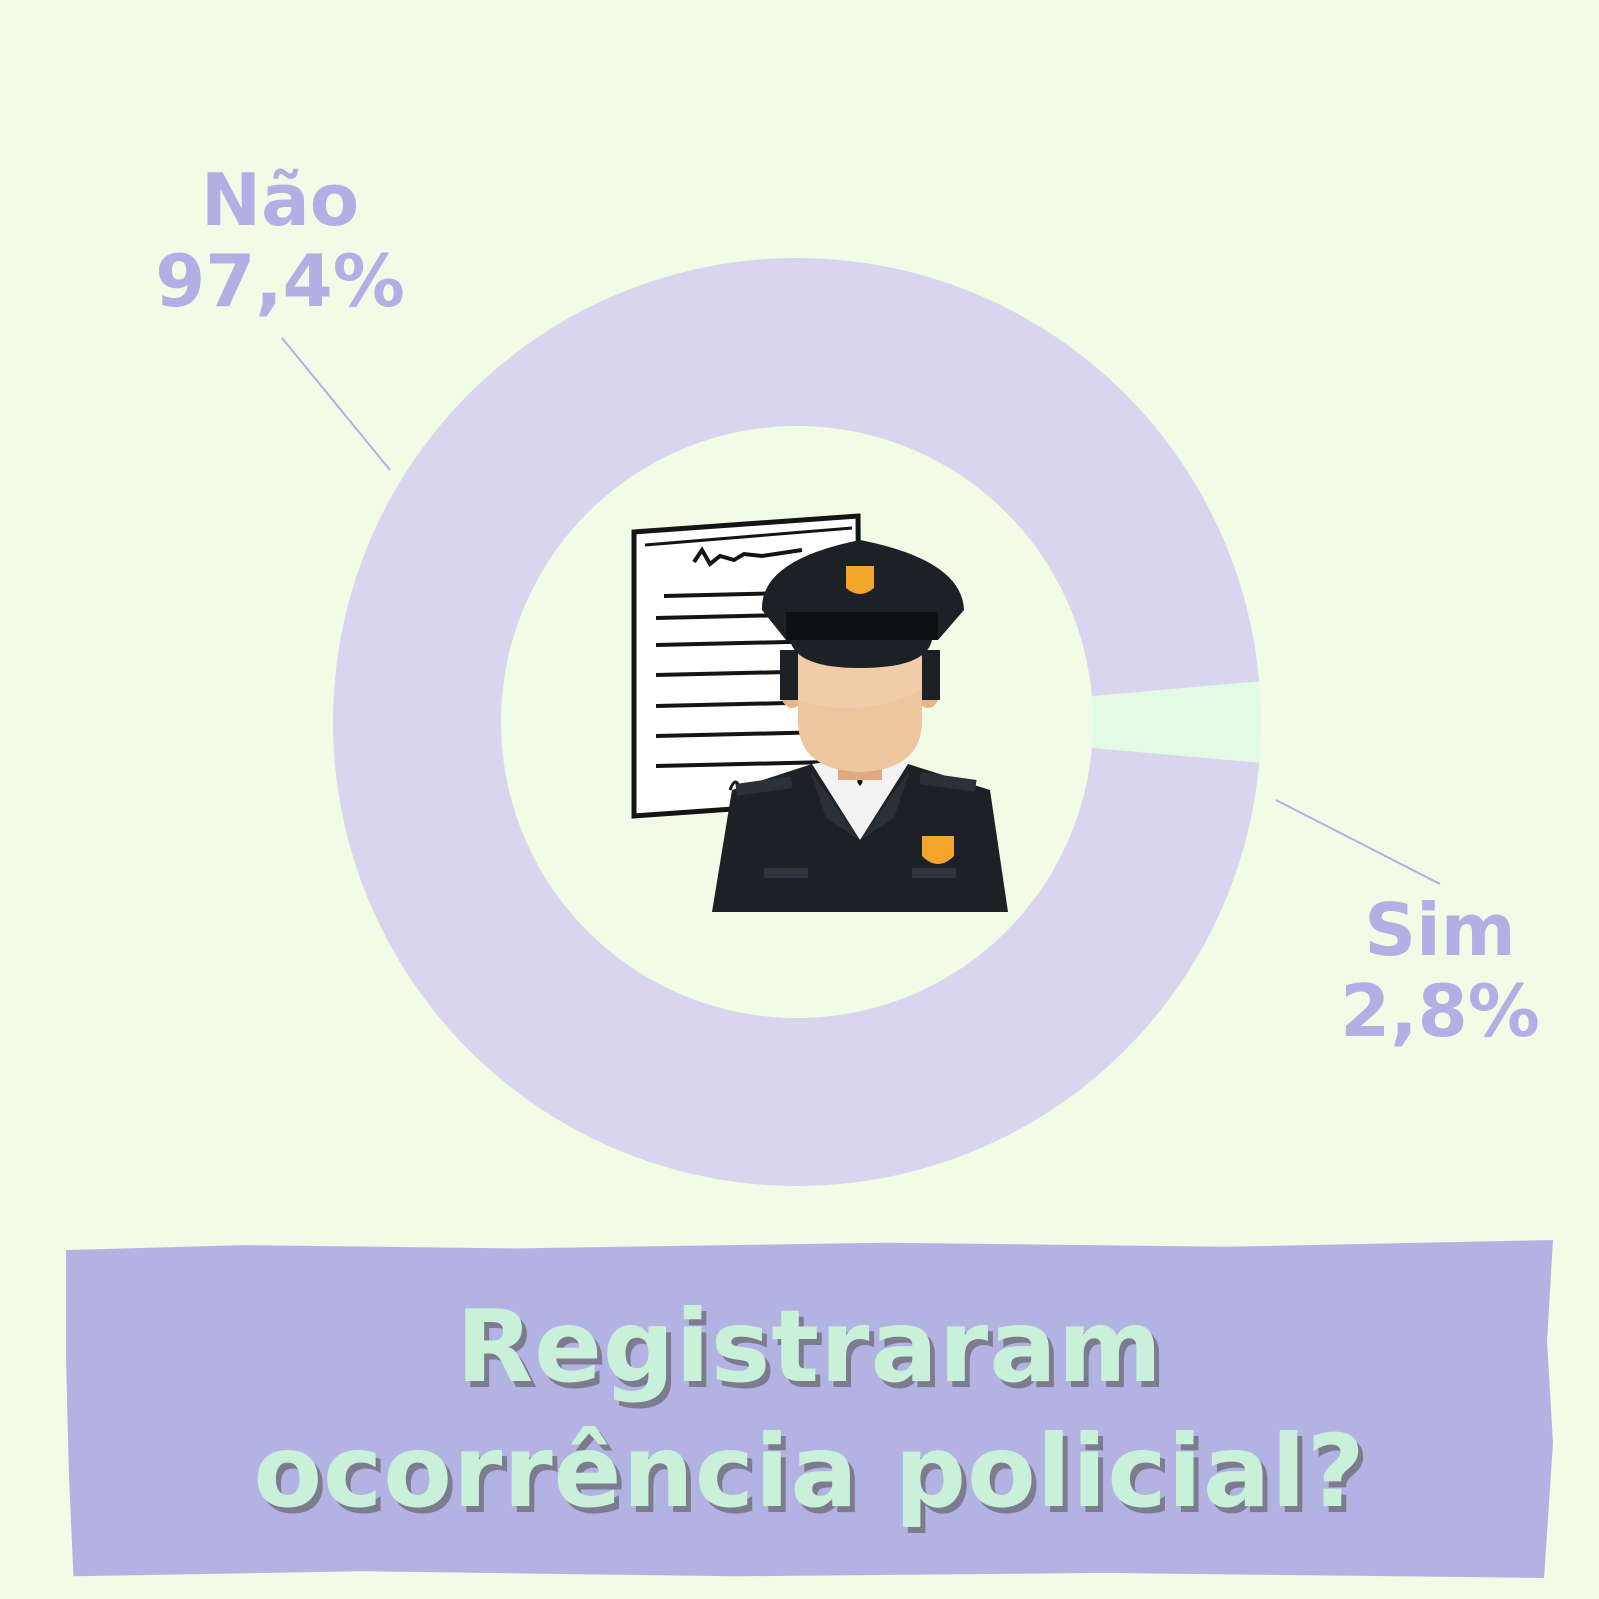  I want to click on police-officer-with-report-icon, so click(819, 712).